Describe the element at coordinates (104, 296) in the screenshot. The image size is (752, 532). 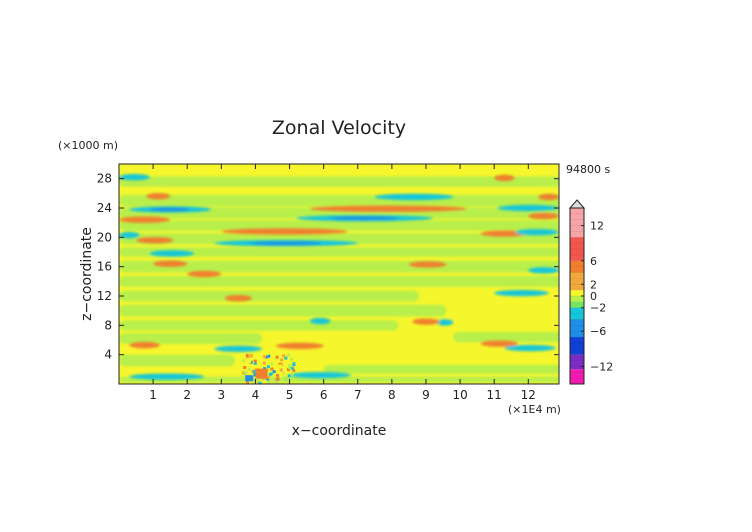
I see `y-tick-label: 12` at that location.